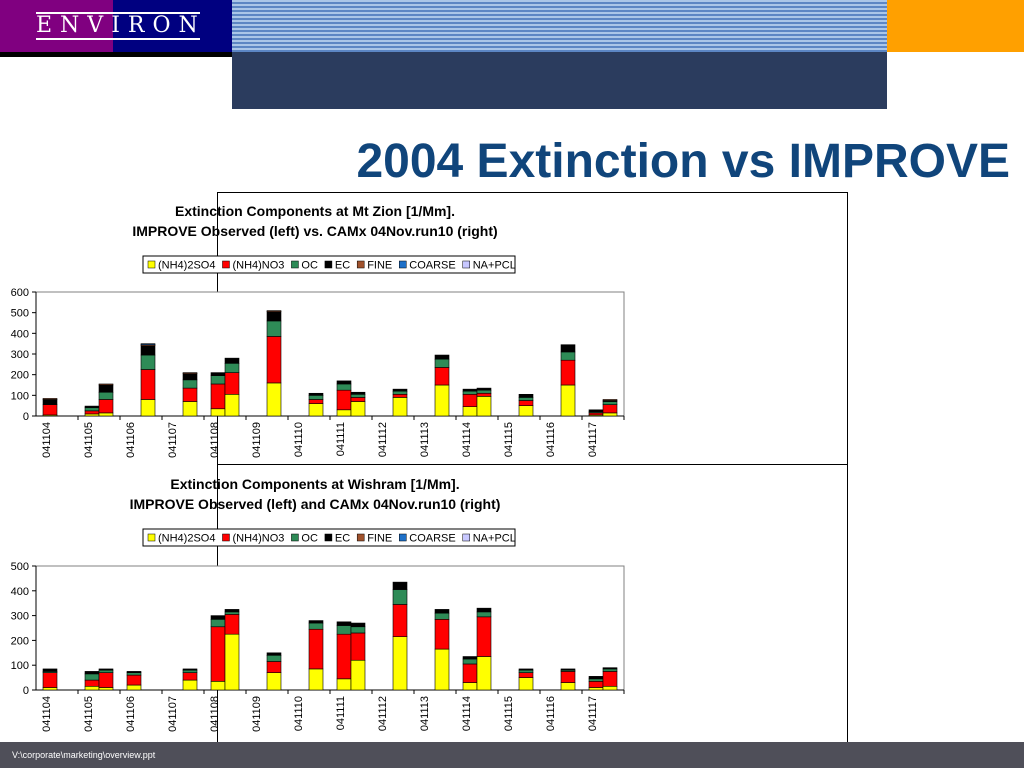 The image size is (1024, 768). What do you see at coordinates (551, 713) in the screenshot?
I see `x-tick-label: 041116` at bounding box center [551, 713].